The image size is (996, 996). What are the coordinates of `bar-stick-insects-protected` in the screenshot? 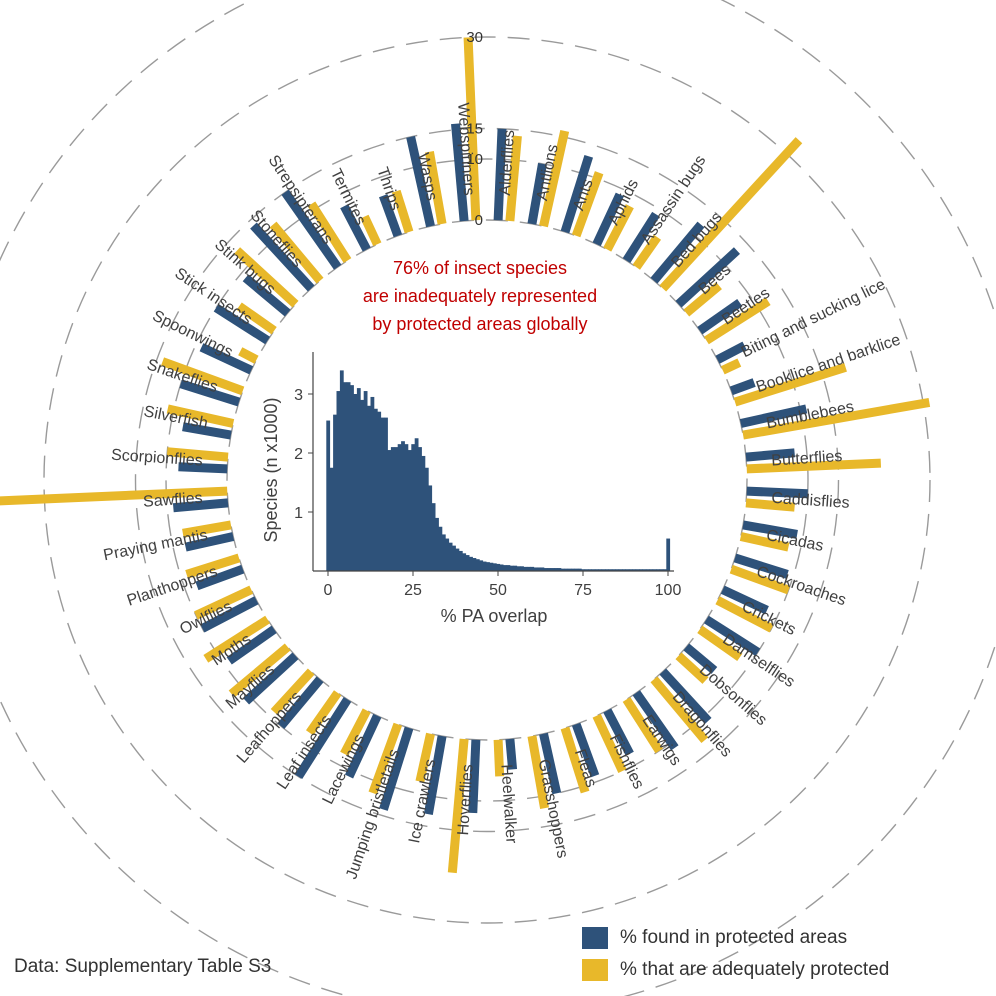 It's located at (242, 324).